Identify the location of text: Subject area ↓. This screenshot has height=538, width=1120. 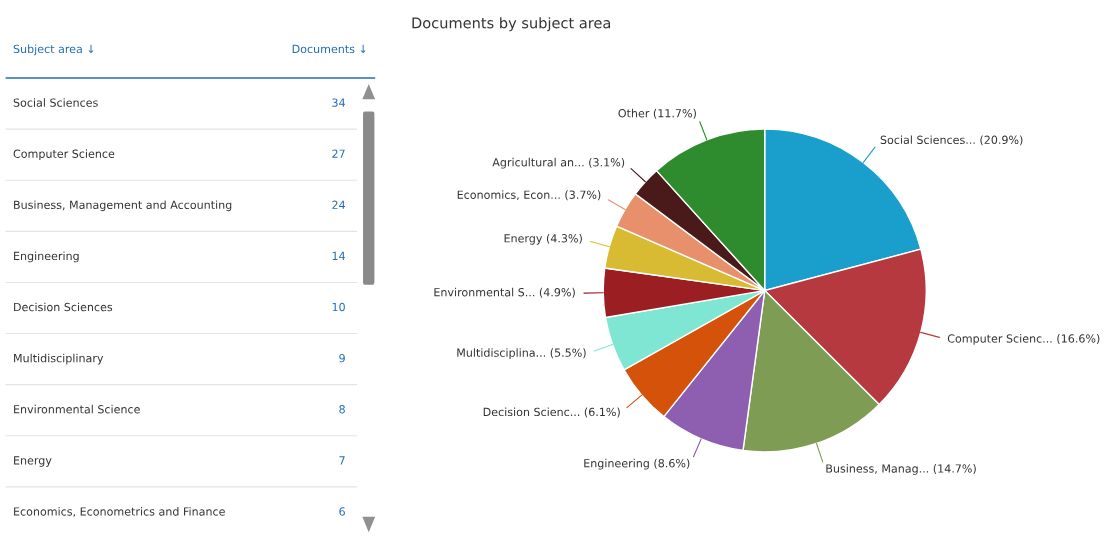
(53, 50).